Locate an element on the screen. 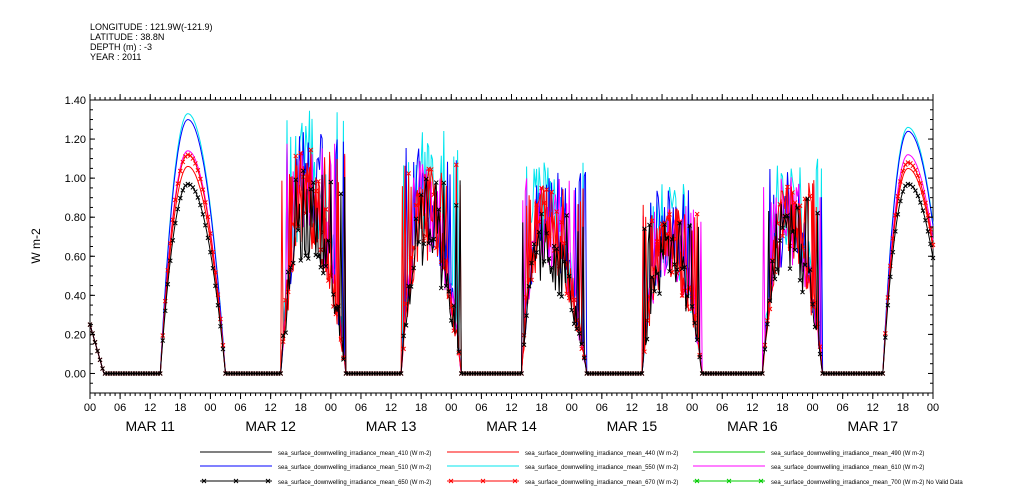  legend-marker is located at coordinates (204, 481).